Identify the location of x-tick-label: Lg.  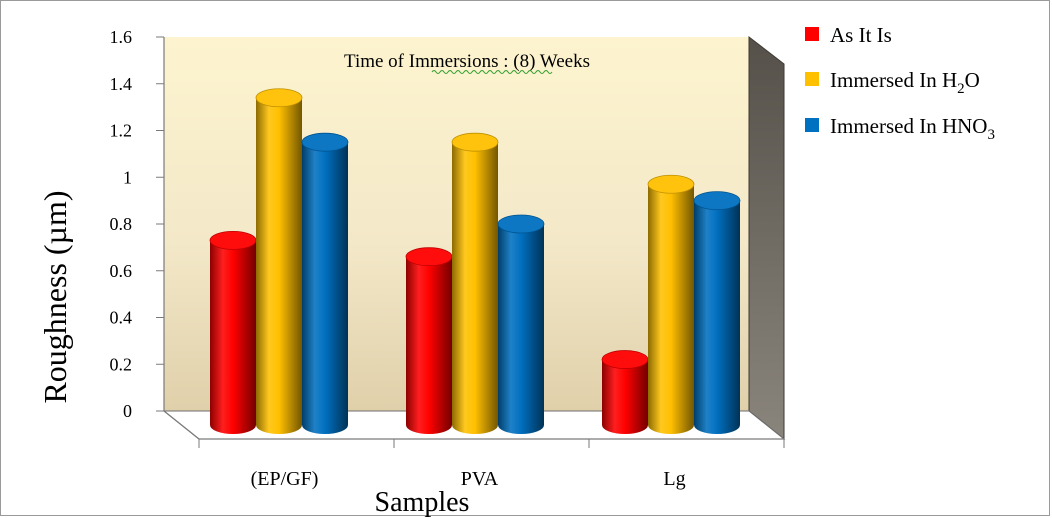
(674, 479).